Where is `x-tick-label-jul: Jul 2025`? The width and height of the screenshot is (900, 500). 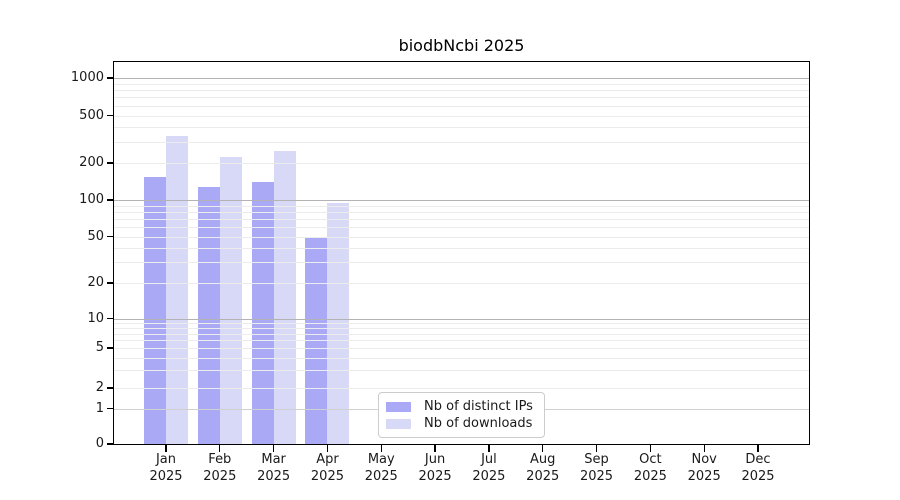 x-tick-label-jul: Jul 2025 is located at coordinates (489, 468).